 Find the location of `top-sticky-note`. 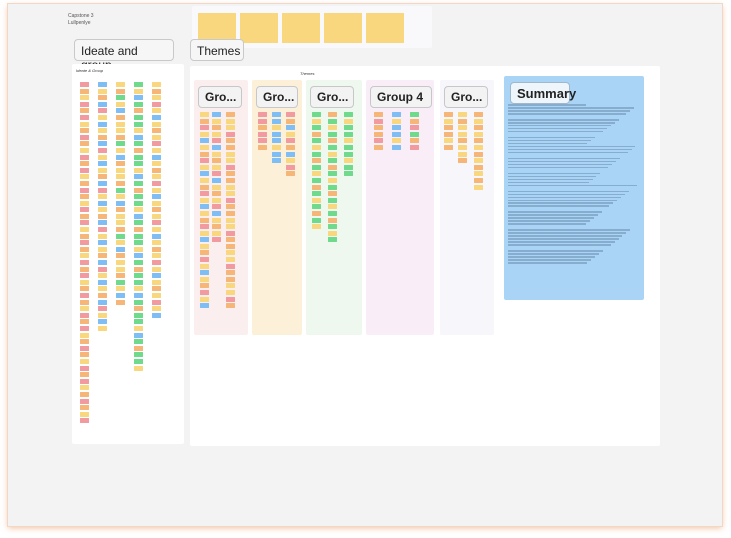

top-sticky-note is located at coordinates (217, 28).